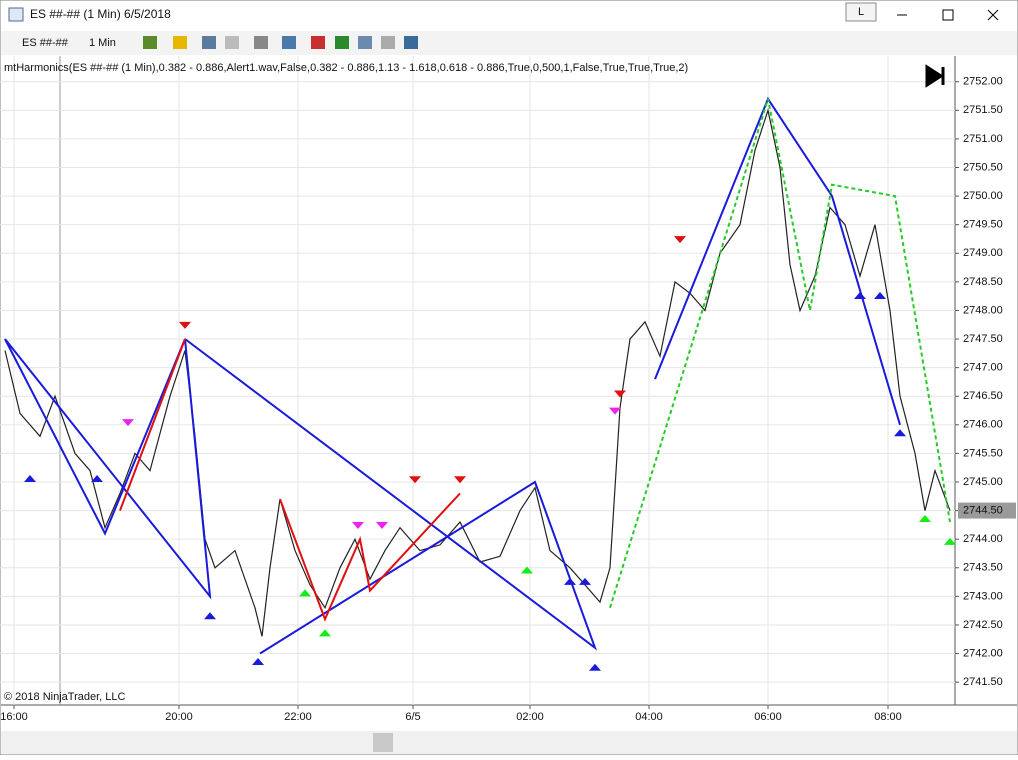 This screenshot has height=760, width=1018. Describe the element at coordinates (983, 339) in the screenshot. I see `y-tick-label: 2747.50` at that location.